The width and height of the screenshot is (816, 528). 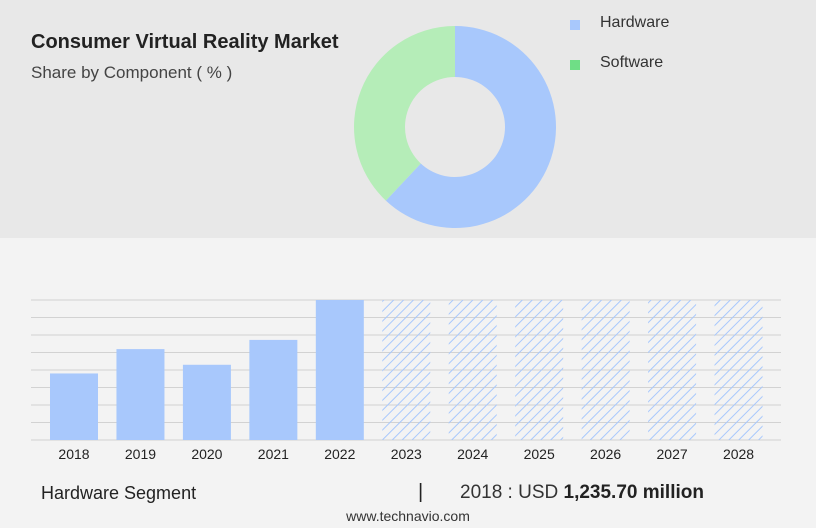 I want to click on legend-swatch-software, so click(x=575, y=65).